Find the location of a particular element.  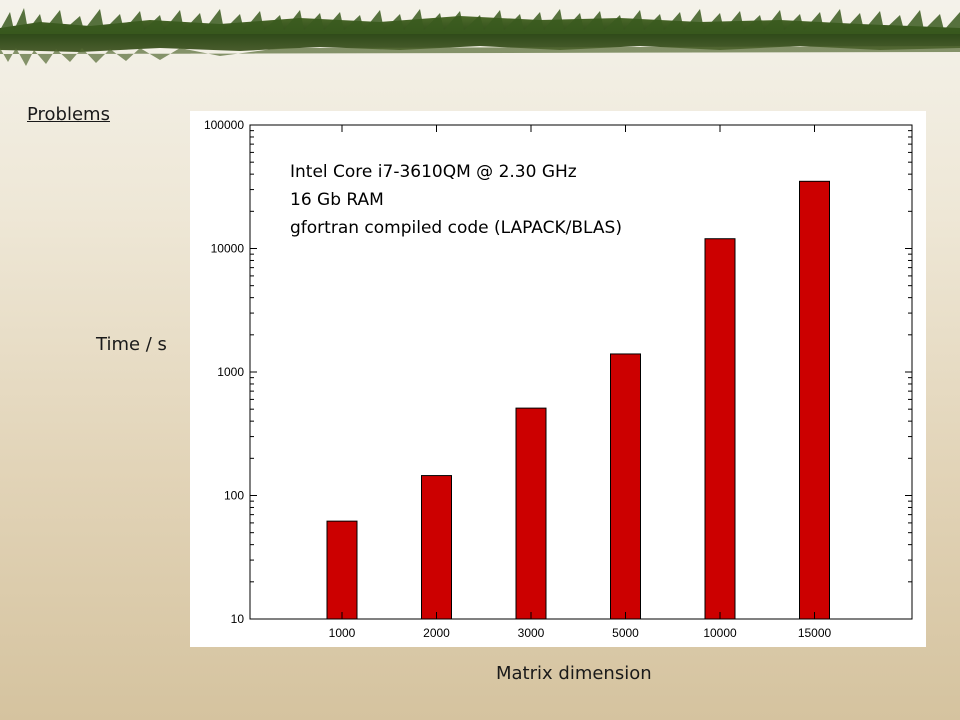

x-tick-label: 10000 is located at coordinates (720, 633).